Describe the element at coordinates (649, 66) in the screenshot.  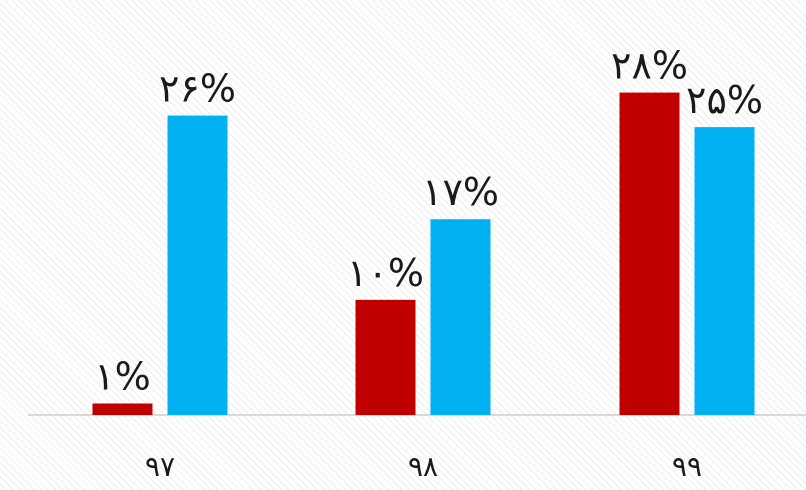
I see `data-label-2-0: ۲۸%` at that location.